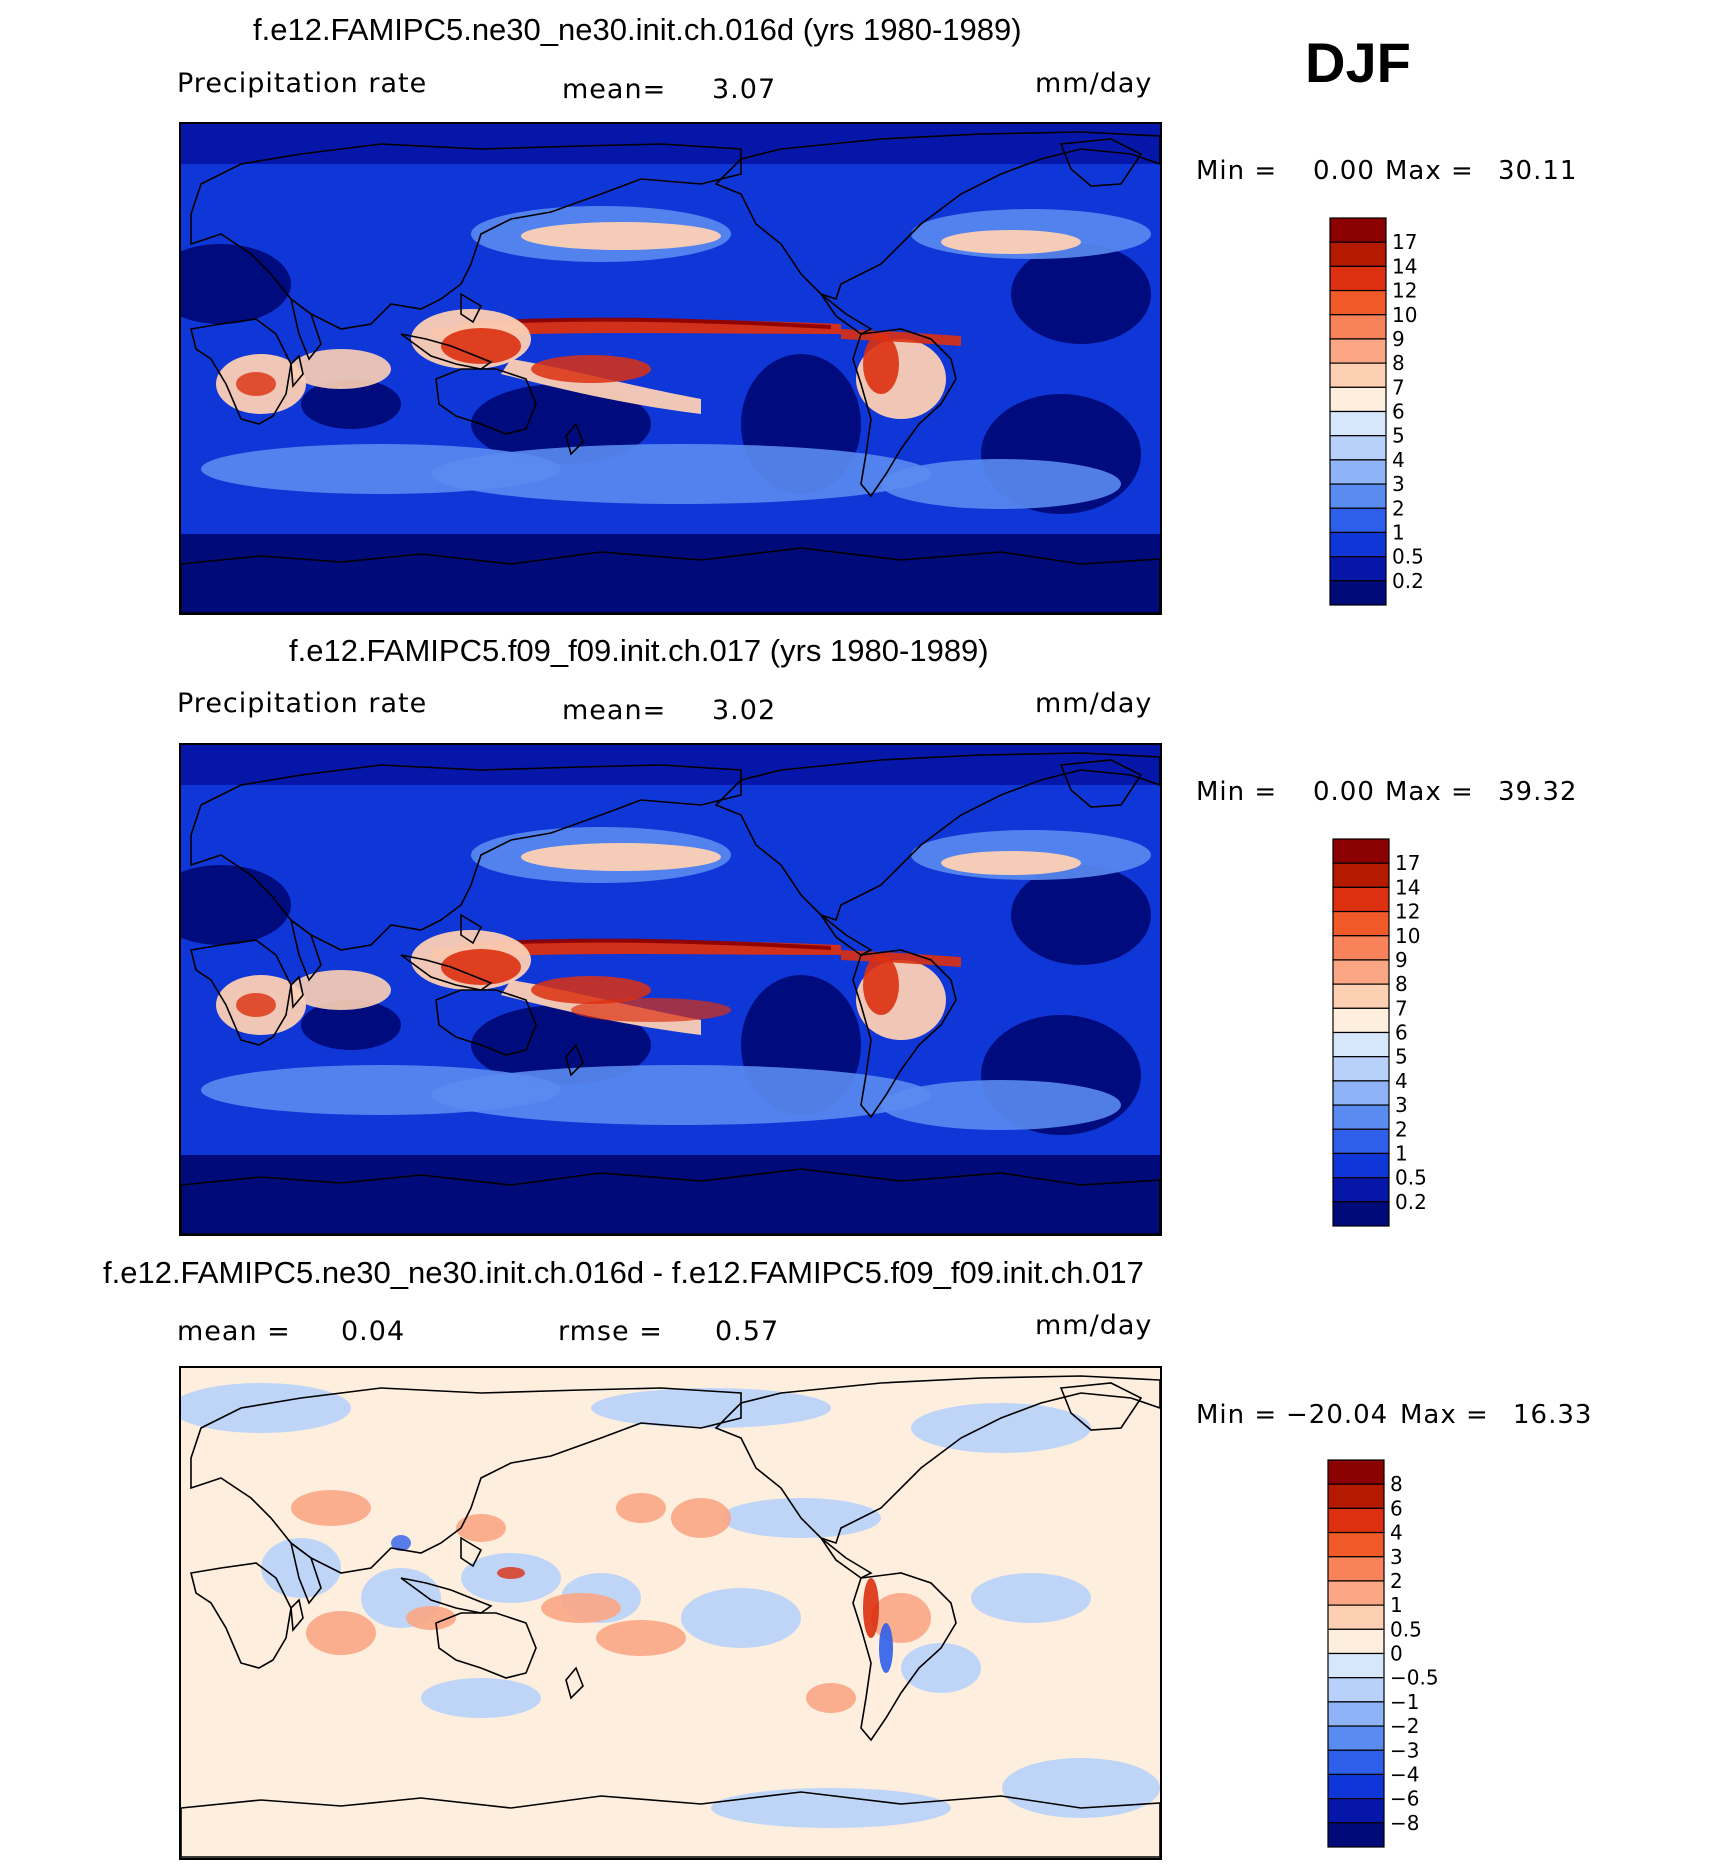  Describe the element at coordinates (1094, 703) in the screenshot. I see `panel-2-units: mm/day` at that location.